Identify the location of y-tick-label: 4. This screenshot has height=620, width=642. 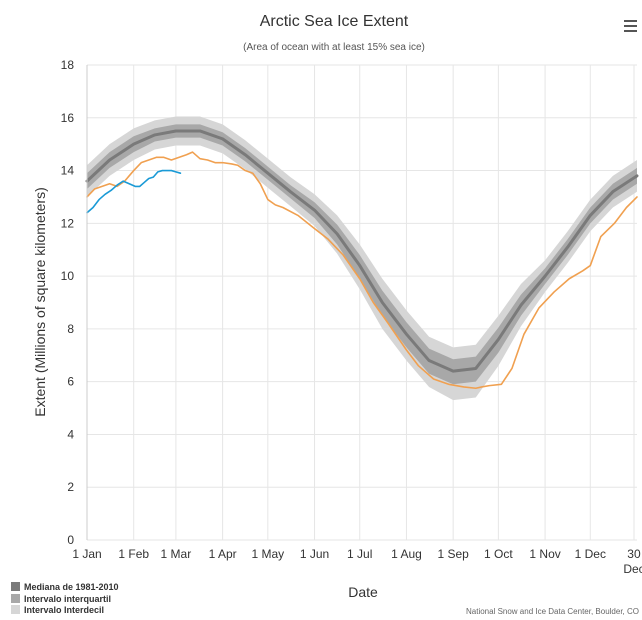
(70, 434).